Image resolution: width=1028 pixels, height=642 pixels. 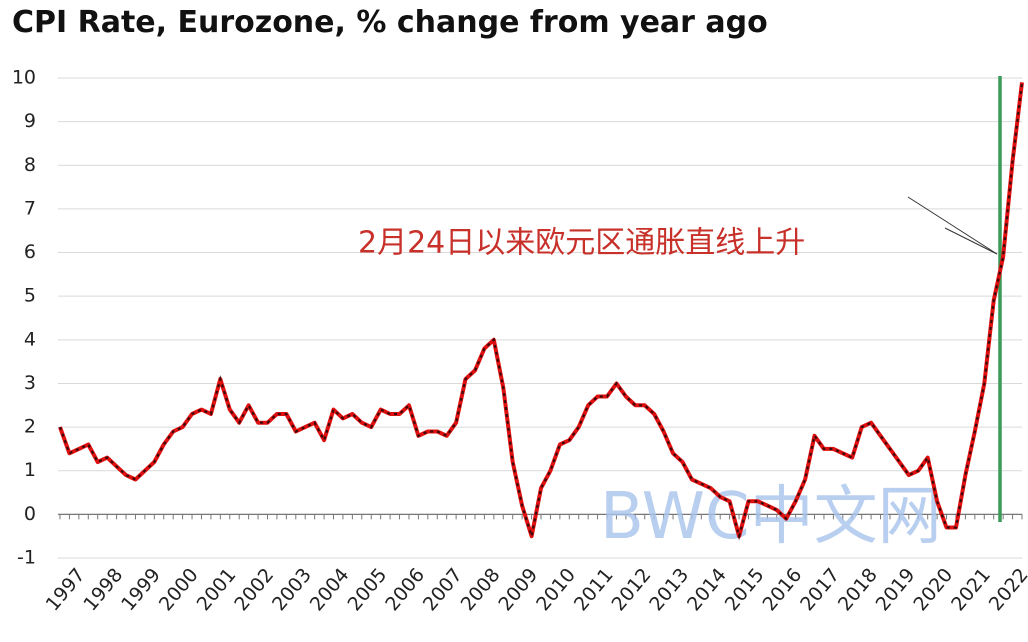 I want to click on x-tick-label: 2014, so click(x=707, y=589).